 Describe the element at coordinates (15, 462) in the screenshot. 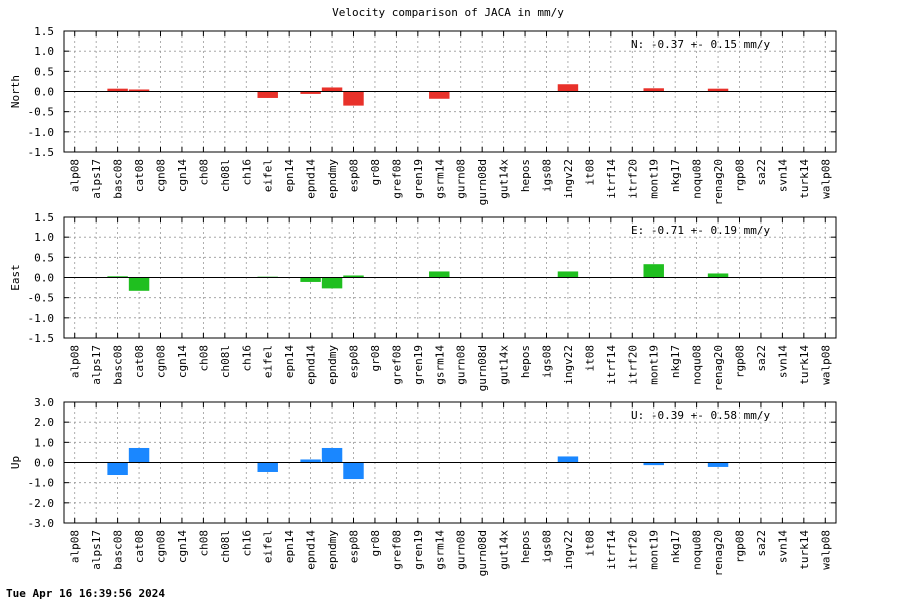

I see `y-axis-label: Up` at that location.